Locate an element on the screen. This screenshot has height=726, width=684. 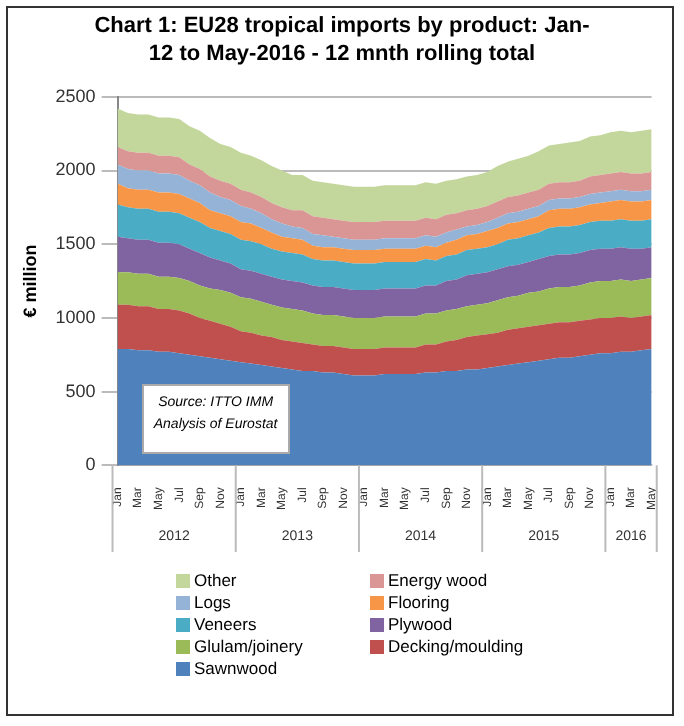
y-tick-label: 1000 is located at coordinates (75, 316).